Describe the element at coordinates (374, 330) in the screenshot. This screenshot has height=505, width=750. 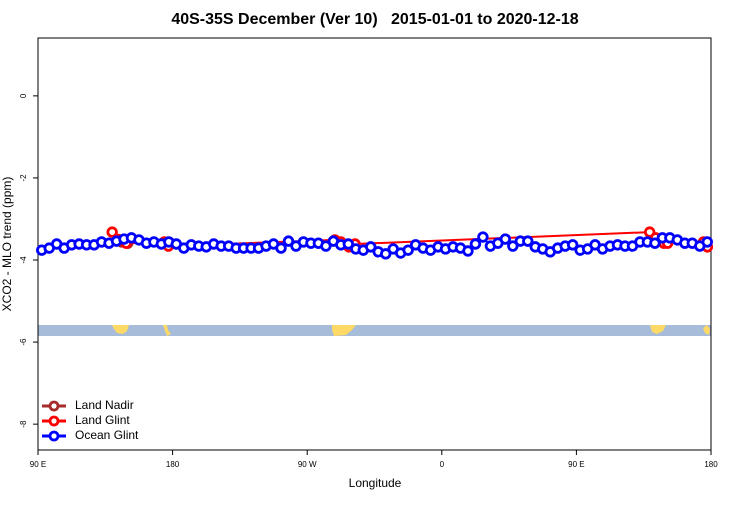
I see `map-strip` at that location.